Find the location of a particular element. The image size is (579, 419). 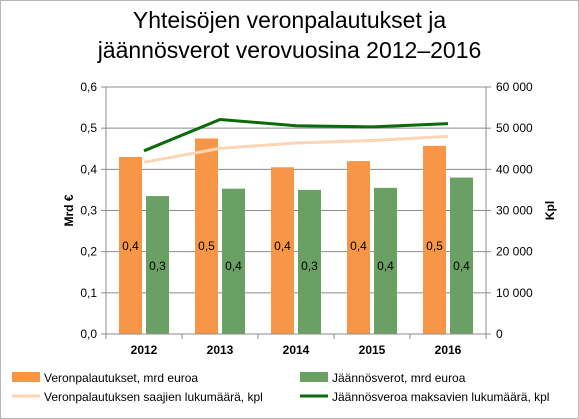

left-axis-tick-label: 0,3 is located at coordinates (88, 211).